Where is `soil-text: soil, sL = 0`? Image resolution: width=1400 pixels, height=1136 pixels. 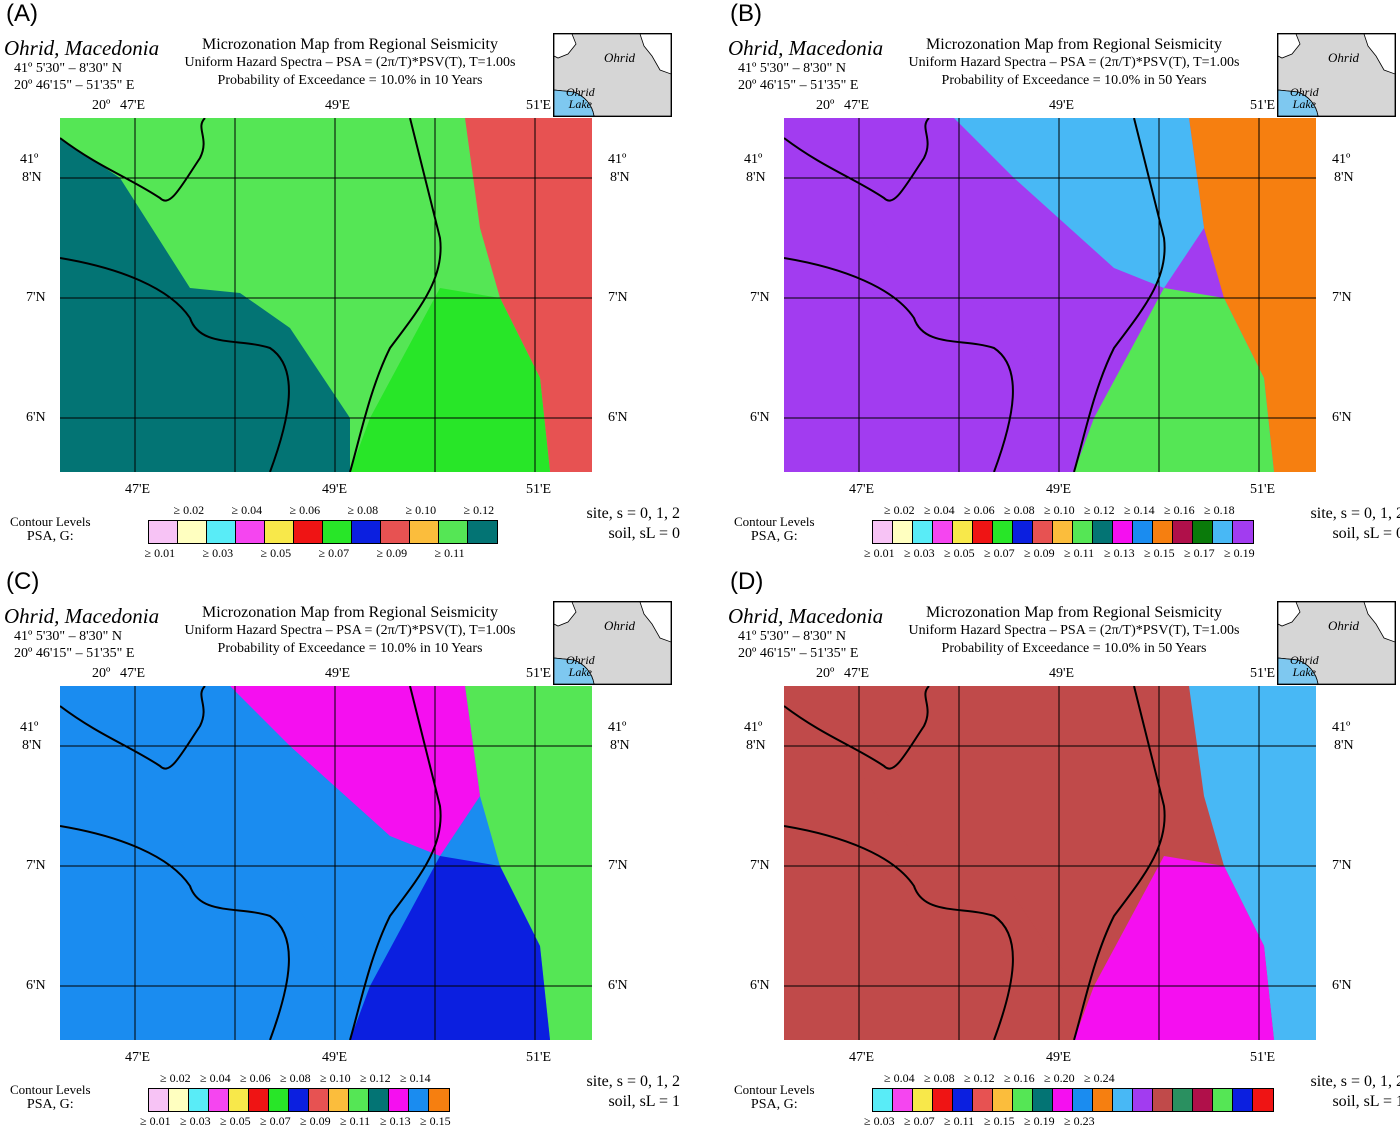
soil-text: soil, sL = 0 is located at coordinates (644, 533).